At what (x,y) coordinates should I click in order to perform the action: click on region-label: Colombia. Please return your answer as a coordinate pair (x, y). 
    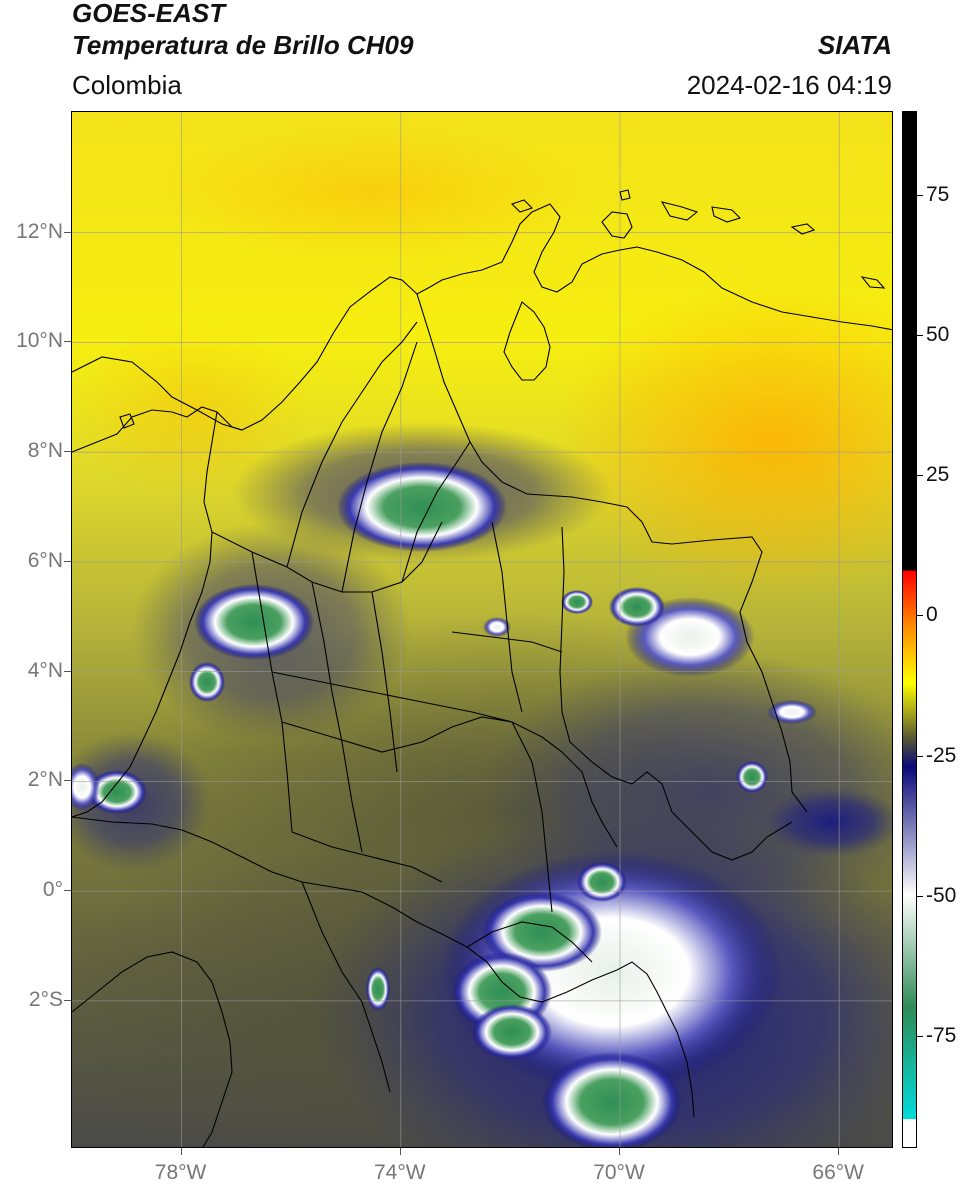
    Looking at the image, I should click on (127, 85).